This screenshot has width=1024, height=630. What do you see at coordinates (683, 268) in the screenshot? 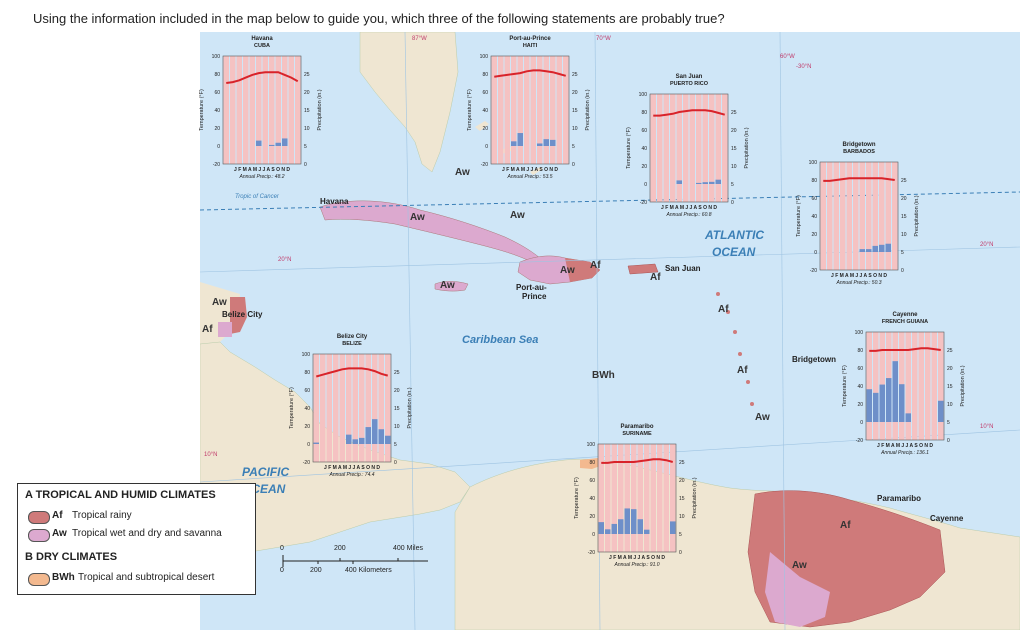
I see `city-san-juan: San Juan` at bounding box center [683, 268].